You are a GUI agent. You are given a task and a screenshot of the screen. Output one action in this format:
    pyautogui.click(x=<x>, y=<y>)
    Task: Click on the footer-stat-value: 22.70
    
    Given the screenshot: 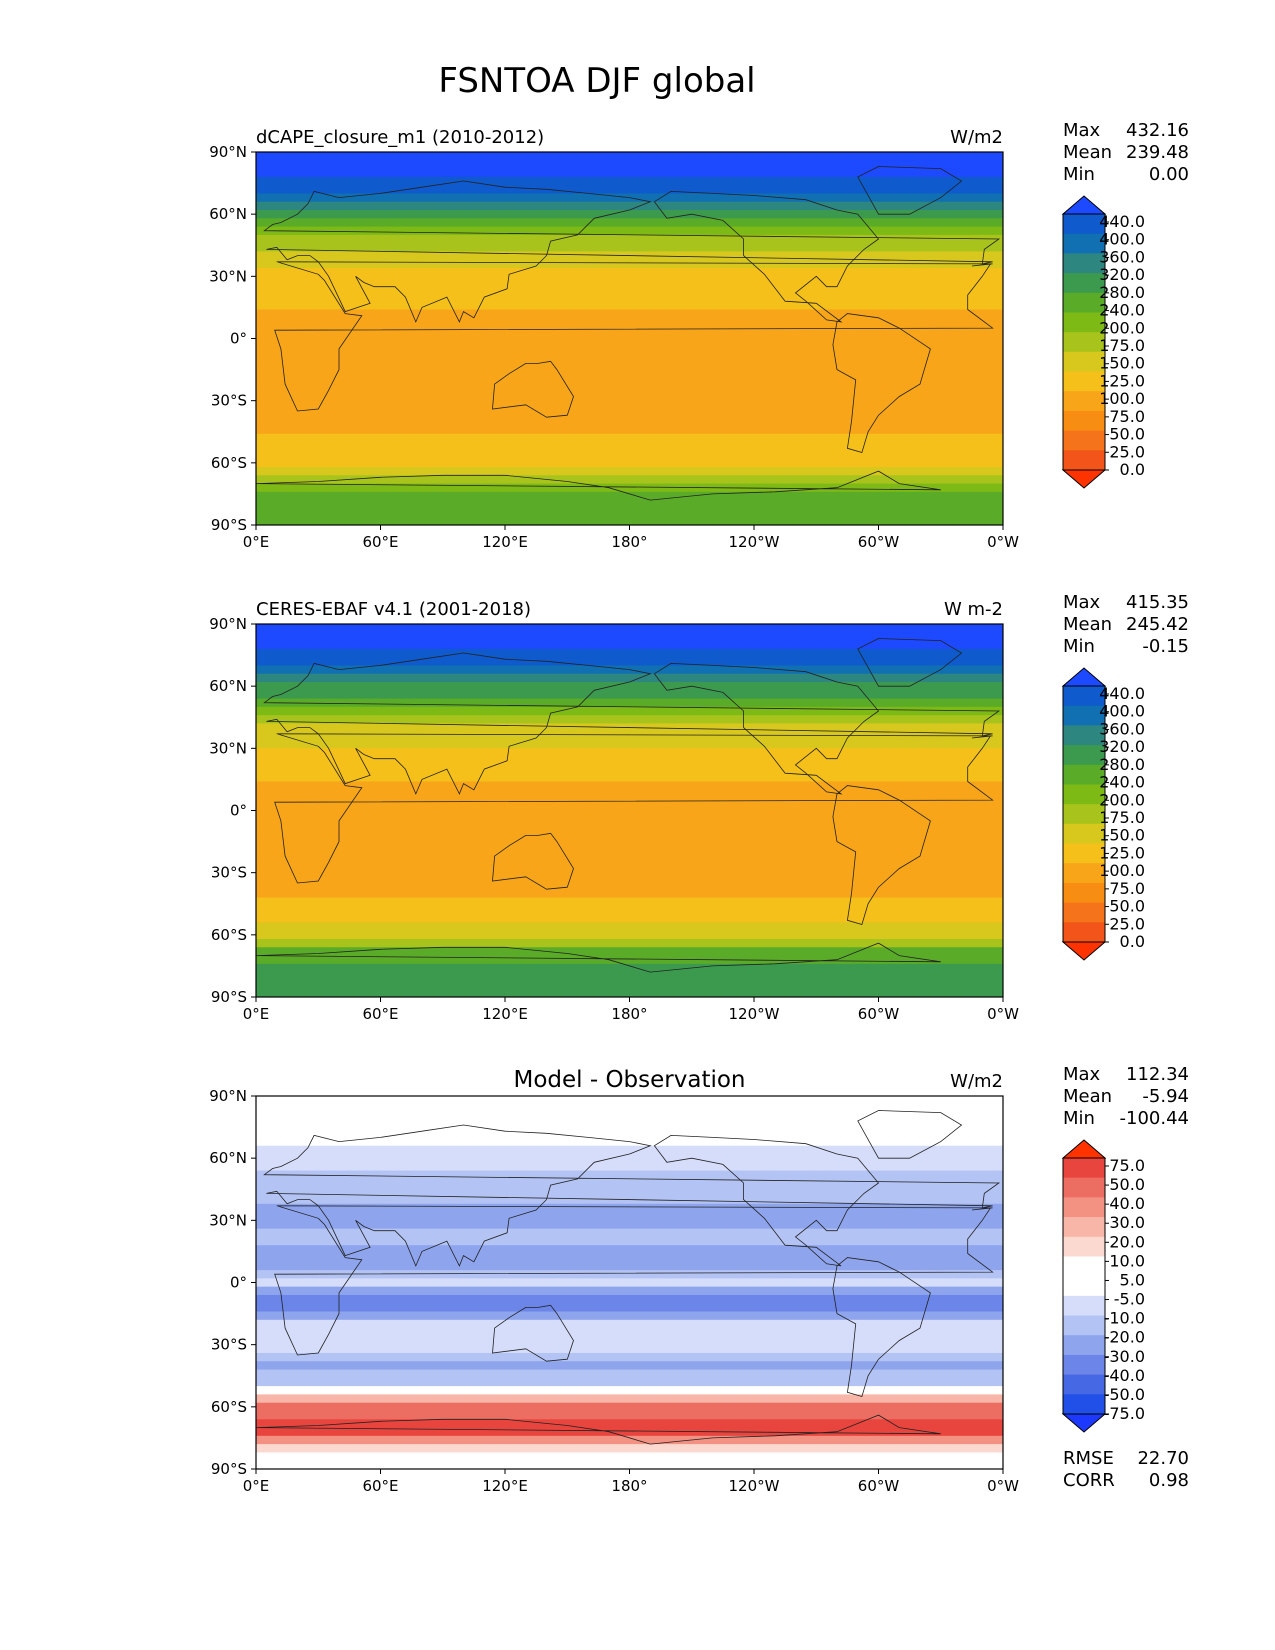 What is the action you would take?
    pyautogui.click(x=1163, y=1458)
    